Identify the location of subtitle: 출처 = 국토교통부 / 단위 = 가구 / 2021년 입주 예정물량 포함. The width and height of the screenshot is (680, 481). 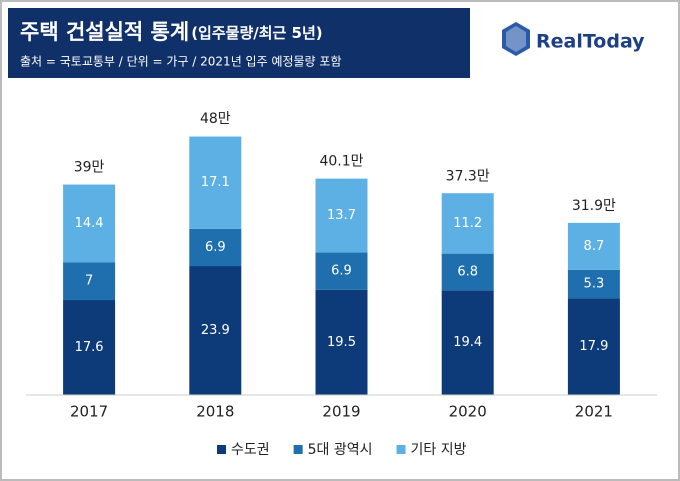
(181, 62).